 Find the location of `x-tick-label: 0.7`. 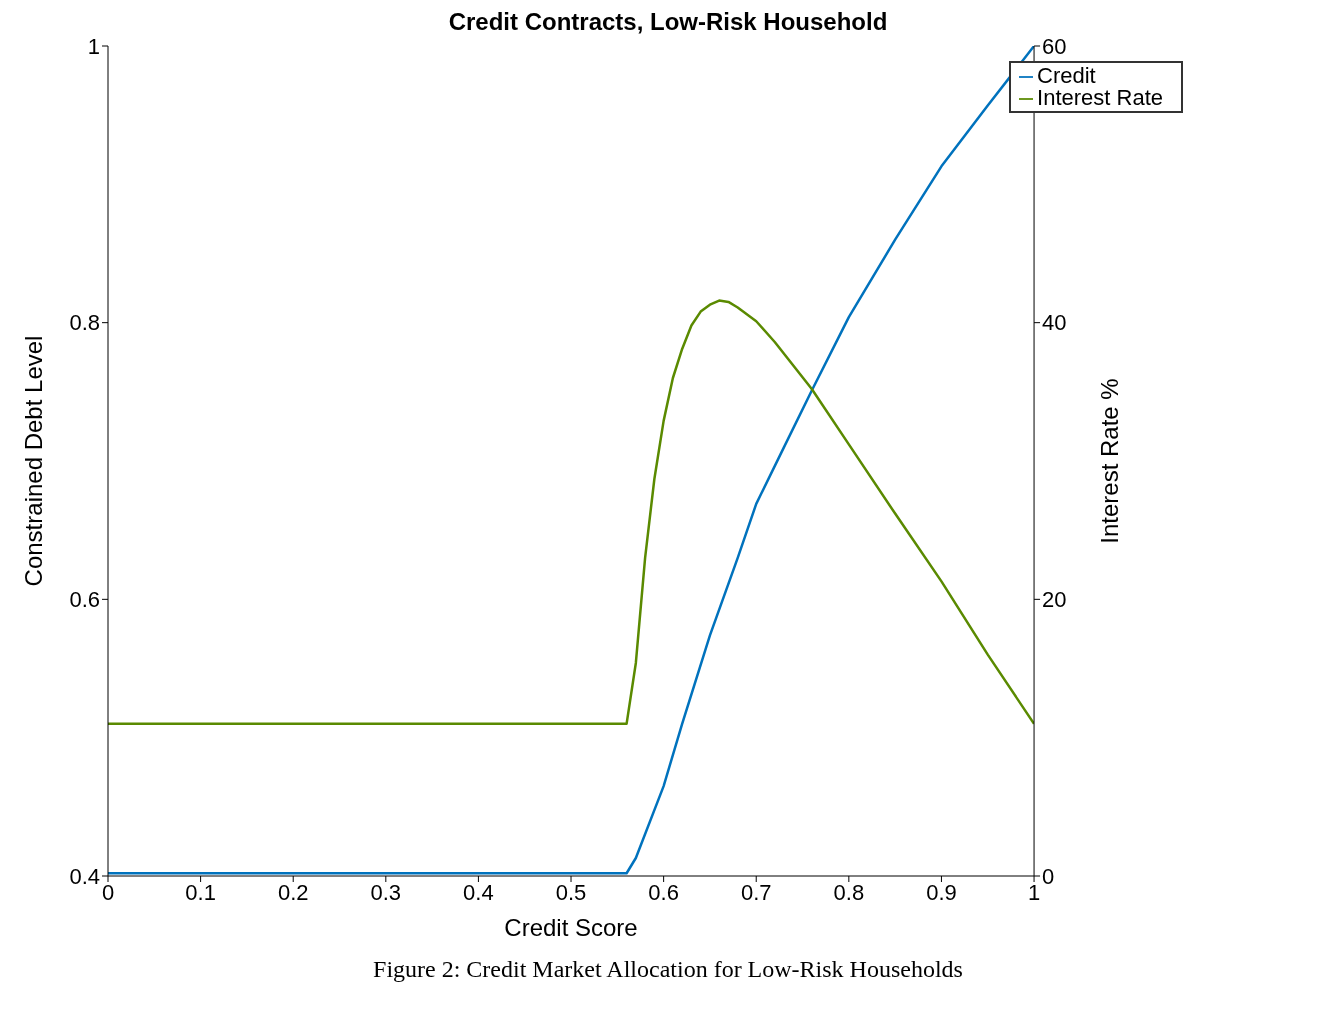

x-tick-label: 0.7 is located at coordinates (756, 892).